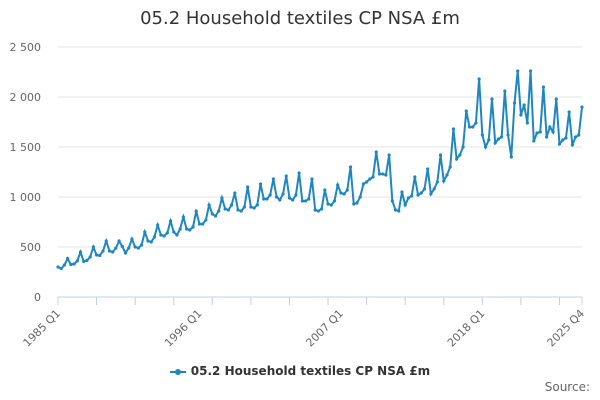  I want to click on y-axis-labels: 0 500 1 000 1 500 2 000 2 500, so click(26, 172).